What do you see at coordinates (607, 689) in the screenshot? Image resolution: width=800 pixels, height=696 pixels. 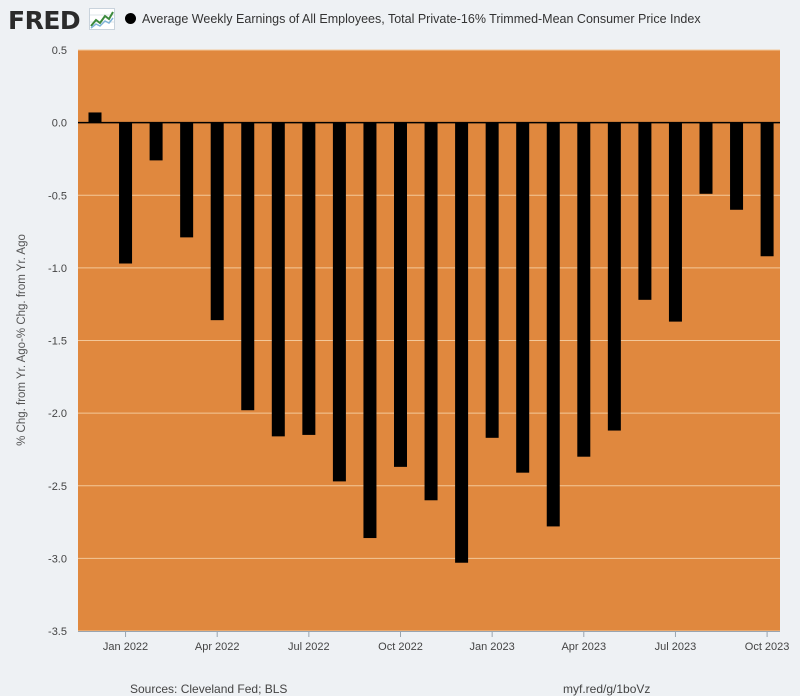 I see `short-url: myf.red/g/1boVz` at bounding box center [607, 689].